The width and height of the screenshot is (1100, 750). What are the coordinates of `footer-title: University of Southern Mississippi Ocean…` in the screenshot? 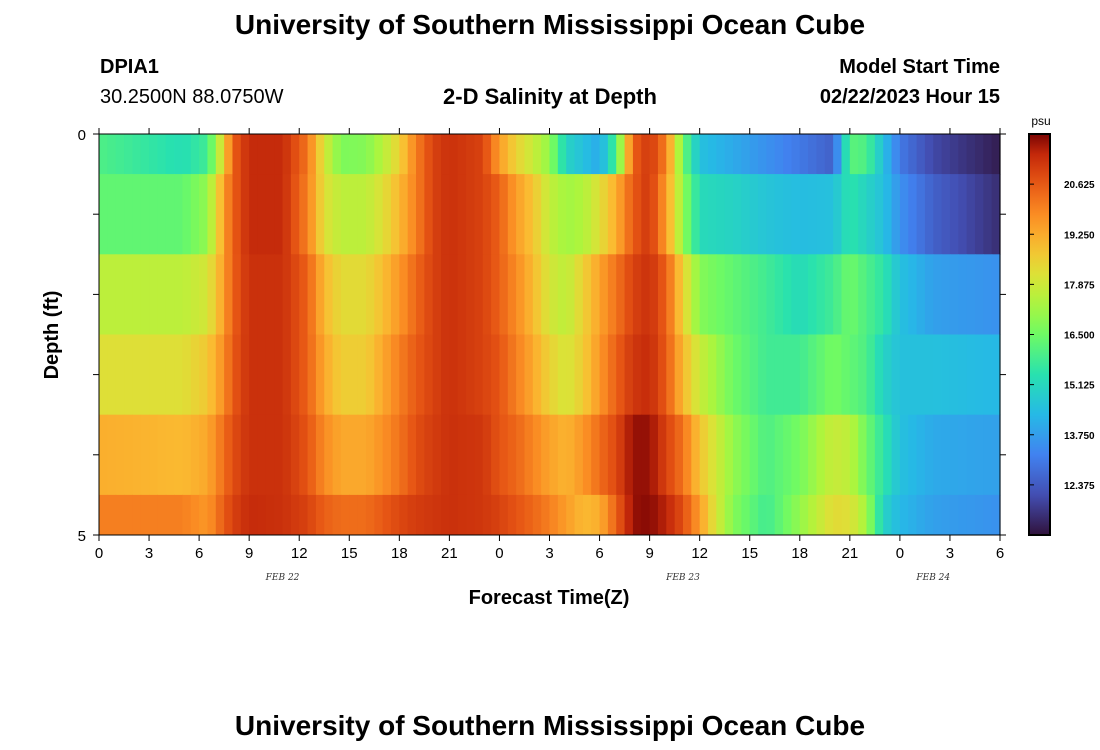 It's located at (550, 725).